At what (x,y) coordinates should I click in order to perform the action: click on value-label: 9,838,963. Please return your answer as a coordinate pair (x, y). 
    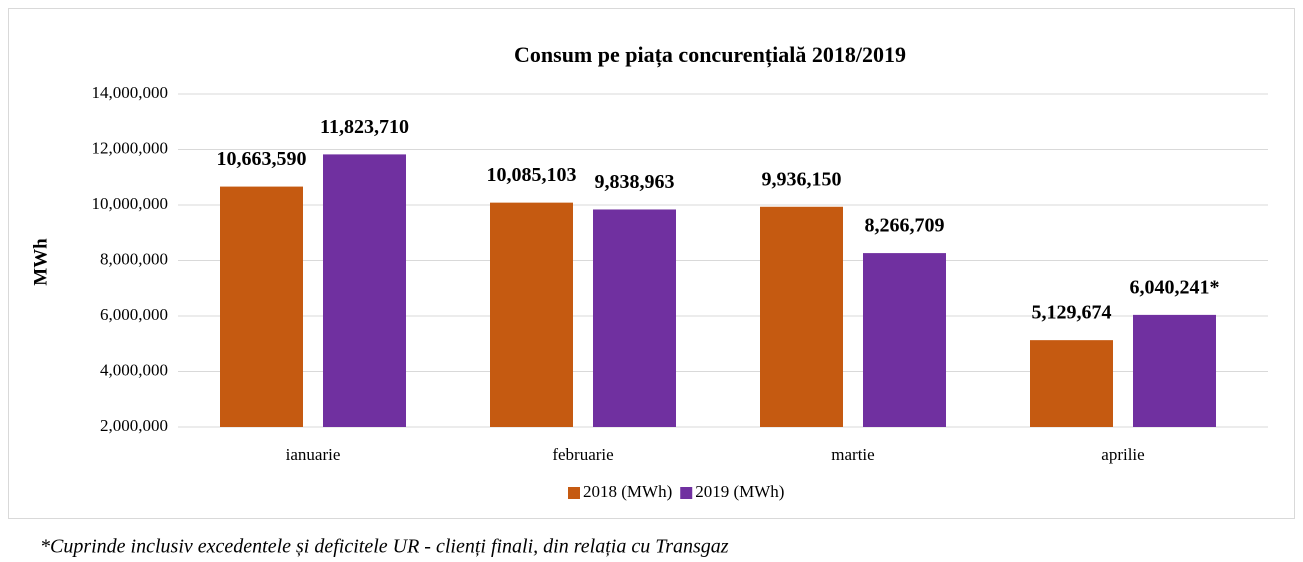
    Looking at the image, I should click on (635, 182).